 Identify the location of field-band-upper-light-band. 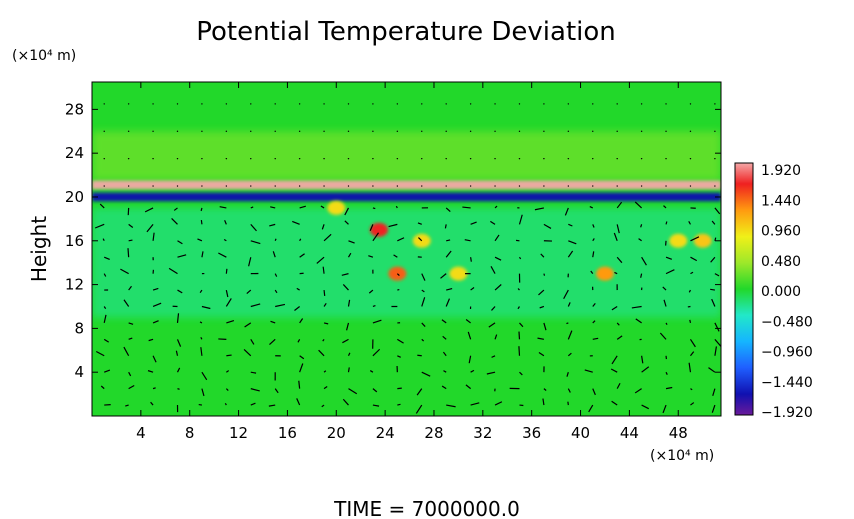
(406, 156).